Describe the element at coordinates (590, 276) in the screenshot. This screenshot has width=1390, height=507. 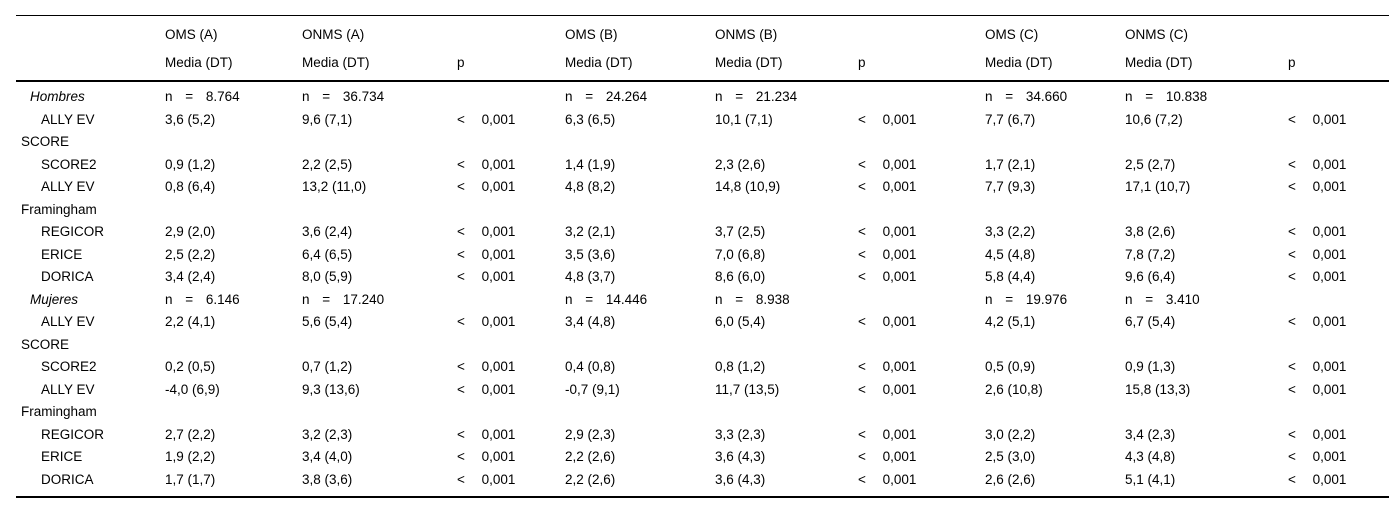
I see `cell-media-dt: 4,8 (3,7)` at that location.